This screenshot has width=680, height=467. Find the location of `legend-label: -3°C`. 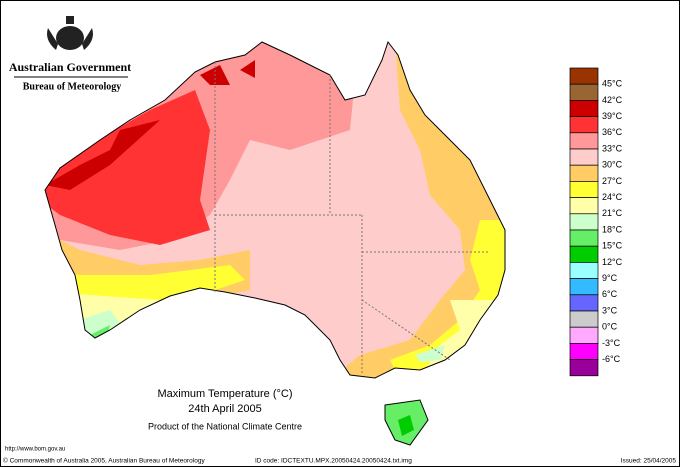

legend-label: -3°C is located at coordinates (611, 343).